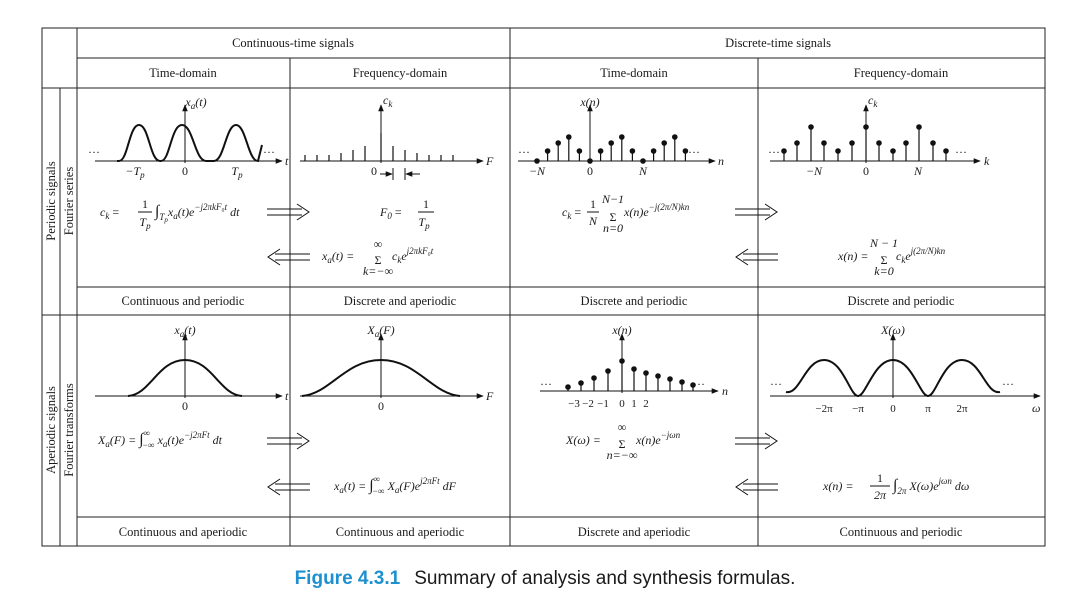 The image size is (1090, 604). What do you see at coordinates (608, 404) in the screenshot?
I see `tick-labels: −3 −2 −1 0 1 2` at bounding box center [608, 404].